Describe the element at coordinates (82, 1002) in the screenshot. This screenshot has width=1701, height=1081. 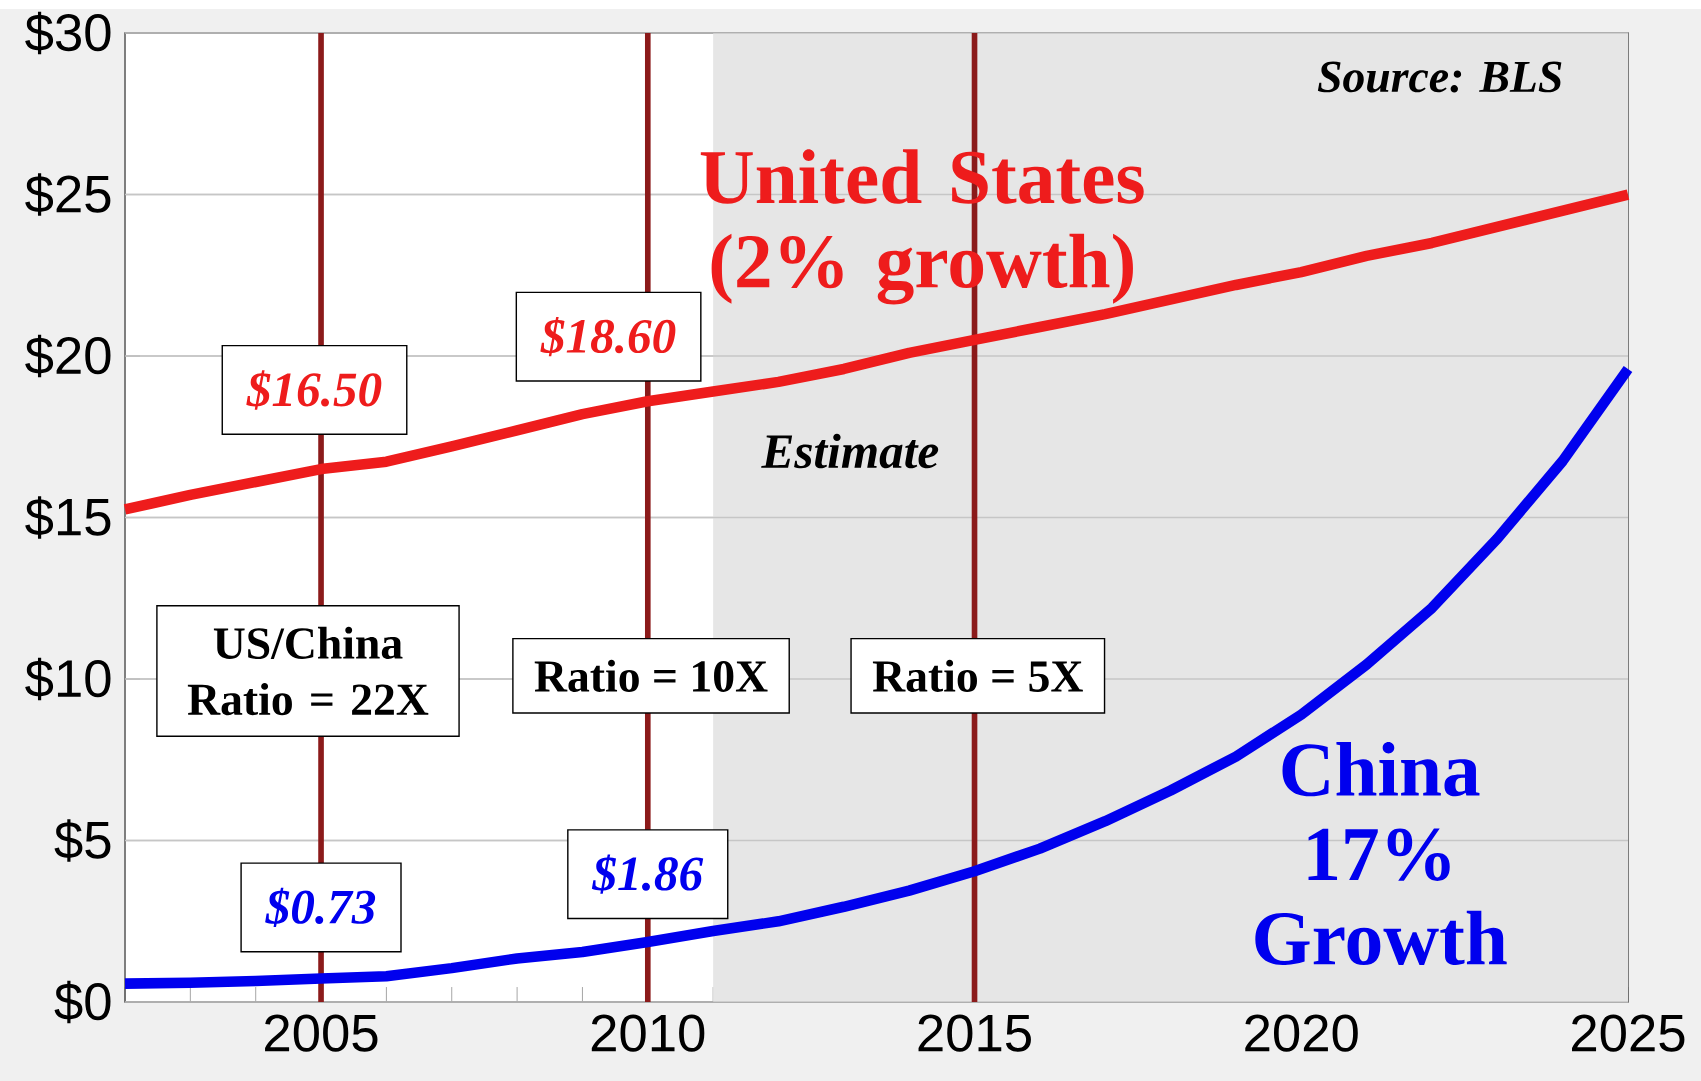
I see `y-tick-label: $0` at that location.